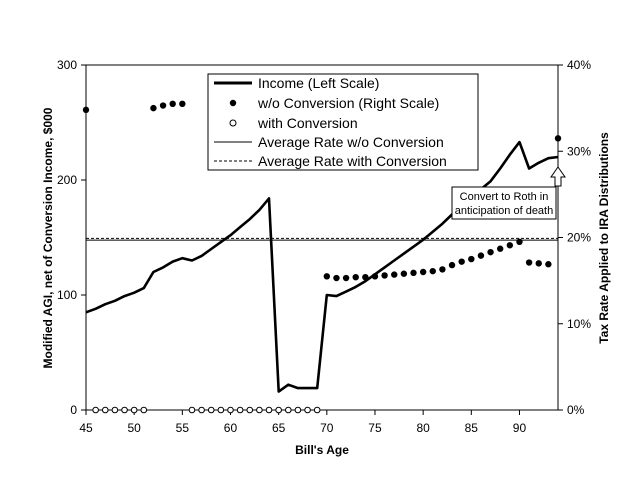  What do you see at coordinates (576, 410) in the screenshot?
I see `right-y-tick-label: 0%` at bounding box center [576, 410].